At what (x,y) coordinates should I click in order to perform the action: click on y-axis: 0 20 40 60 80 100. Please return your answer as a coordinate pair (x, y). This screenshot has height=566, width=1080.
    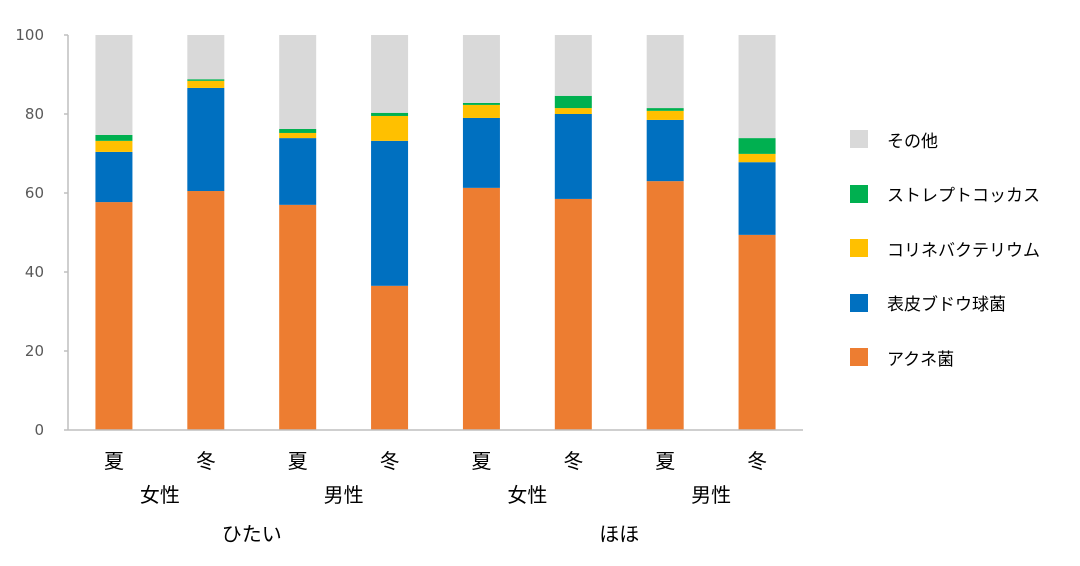
    Looking at the image, I should click on (42, 232).